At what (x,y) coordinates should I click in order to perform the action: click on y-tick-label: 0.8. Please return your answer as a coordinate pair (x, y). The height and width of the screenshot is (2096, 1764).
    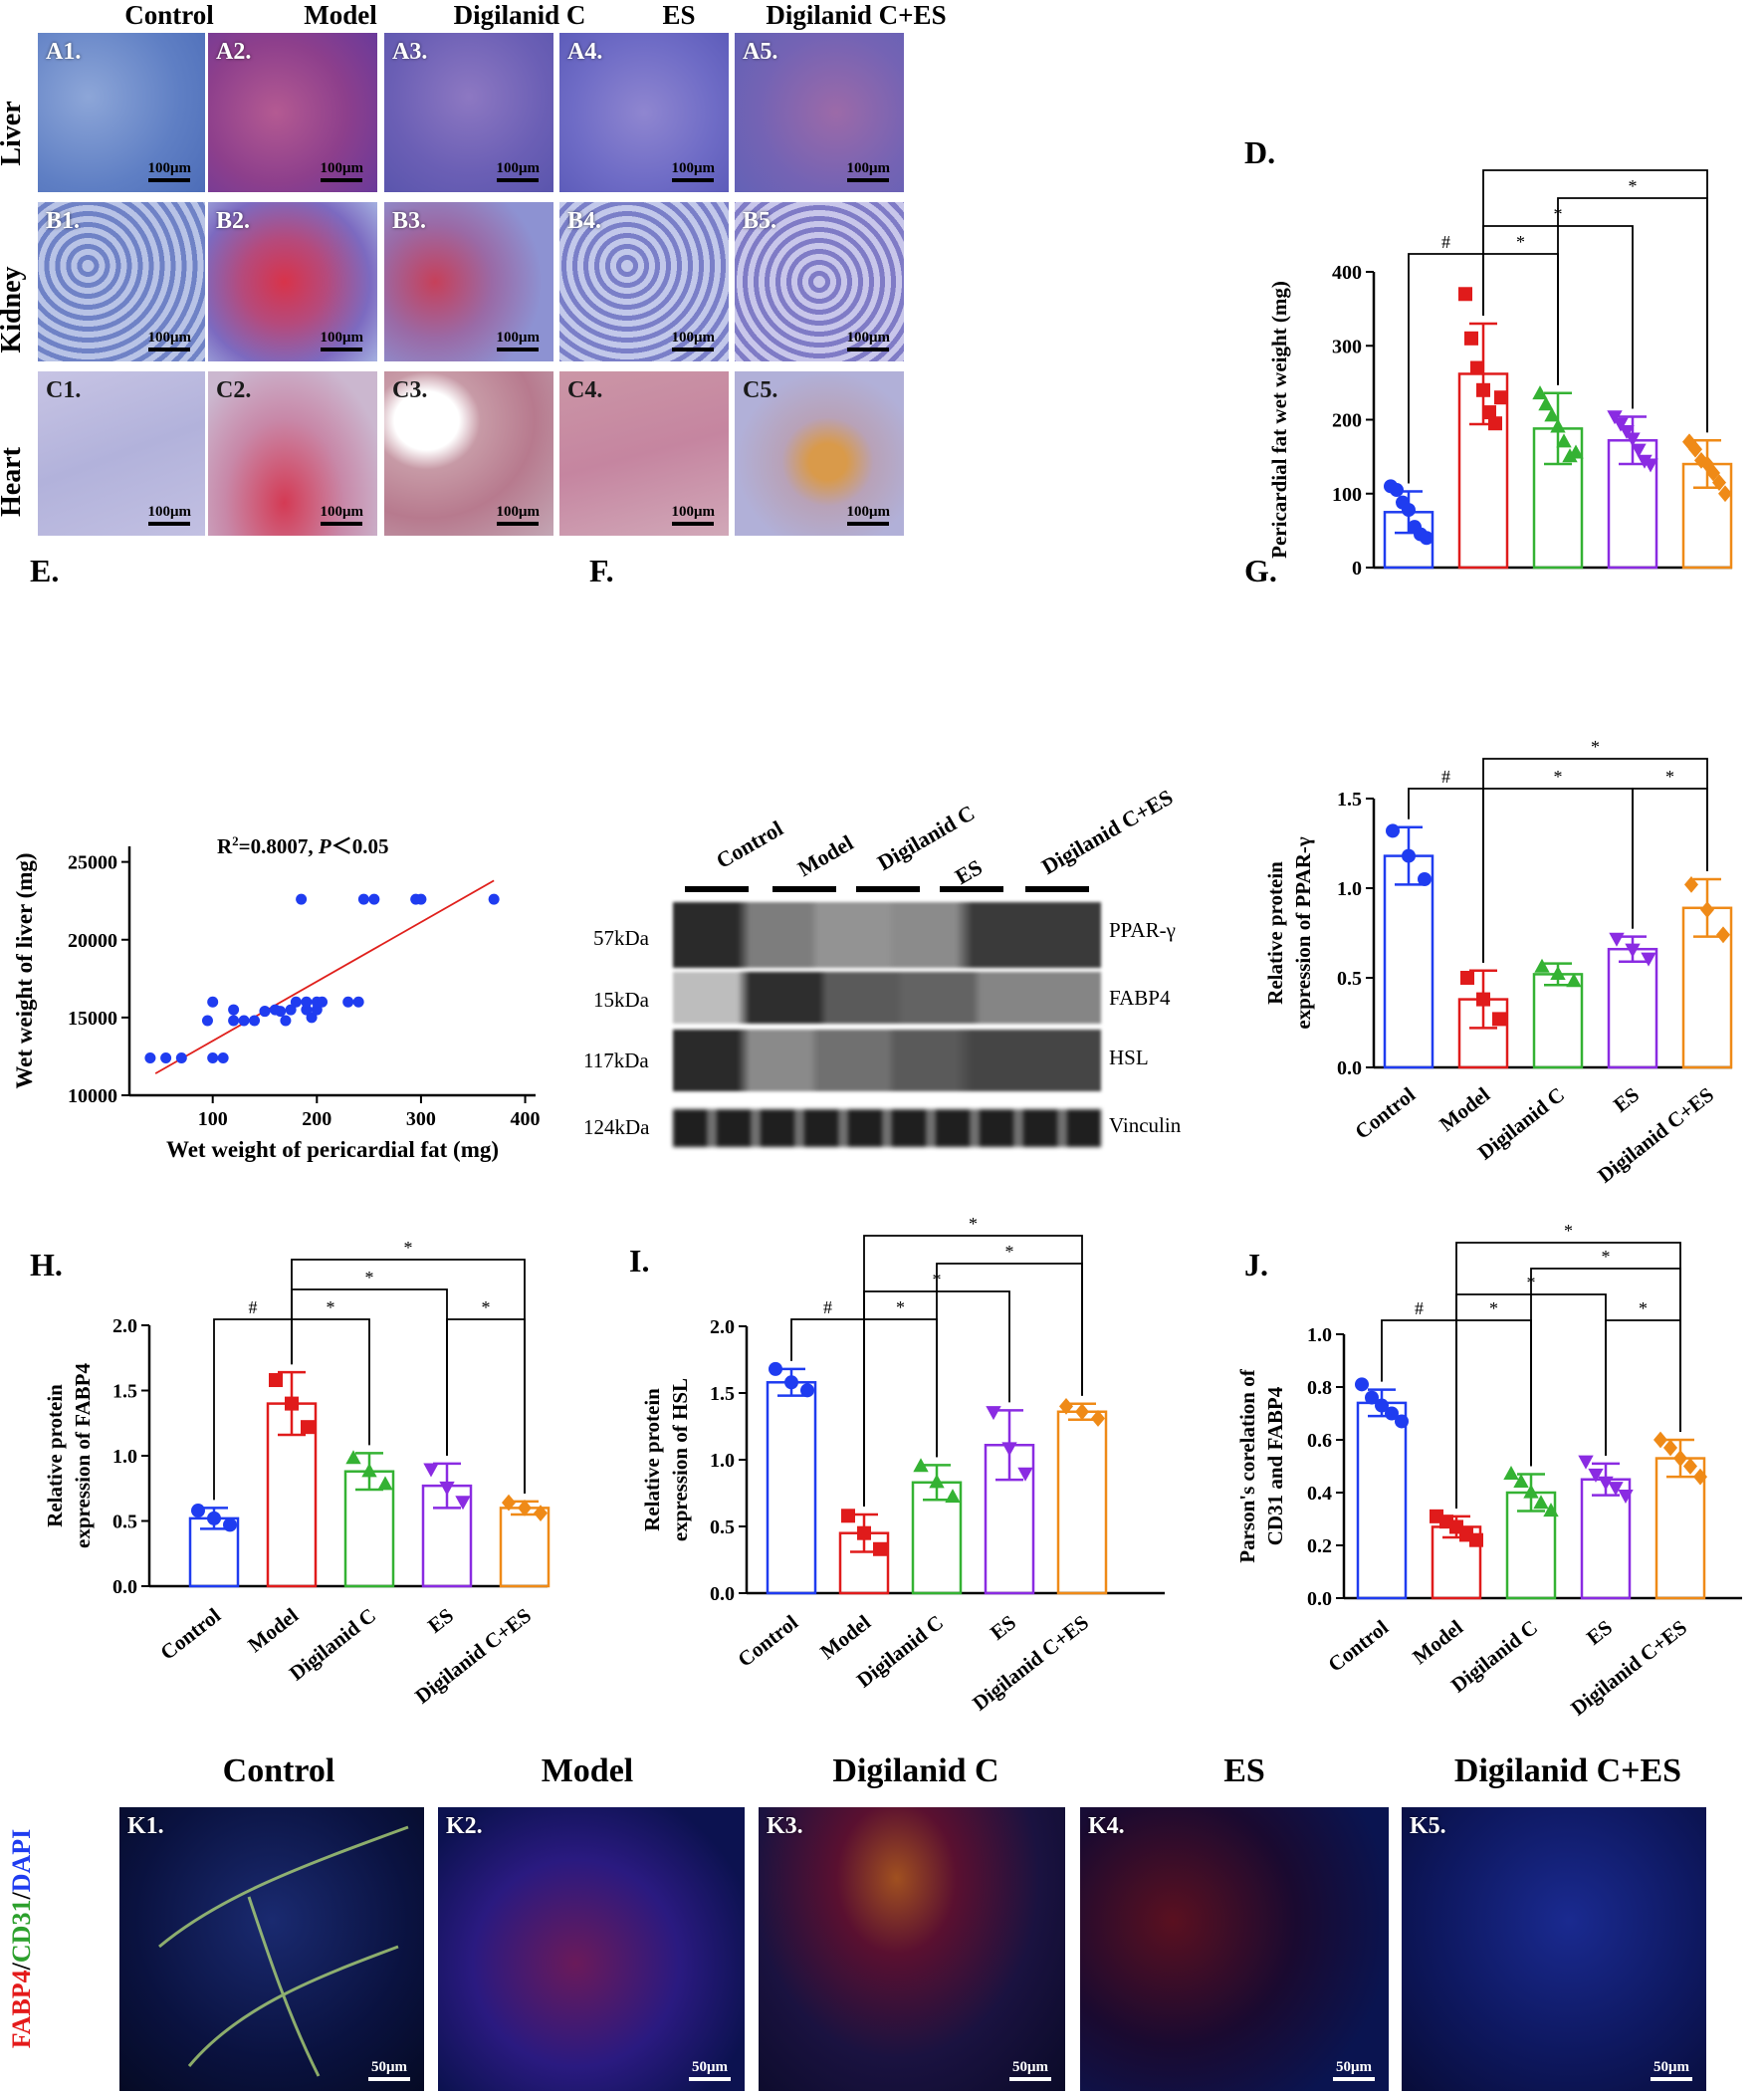
    Looking at the image, I should click on (1319, 1388).